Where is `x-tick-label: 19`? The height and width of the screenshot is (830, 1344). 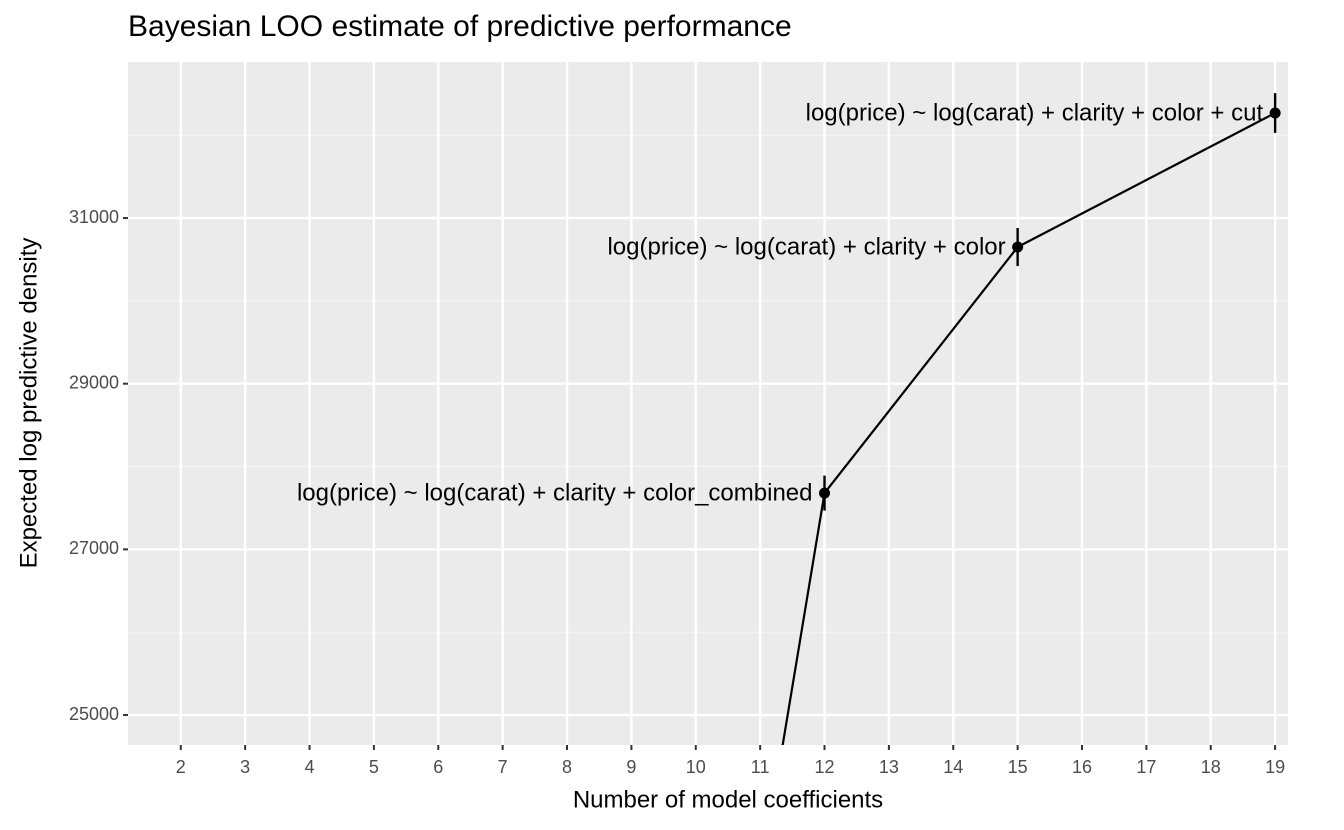 x-tick-label: 19 is located at coordinates (1275, 767).